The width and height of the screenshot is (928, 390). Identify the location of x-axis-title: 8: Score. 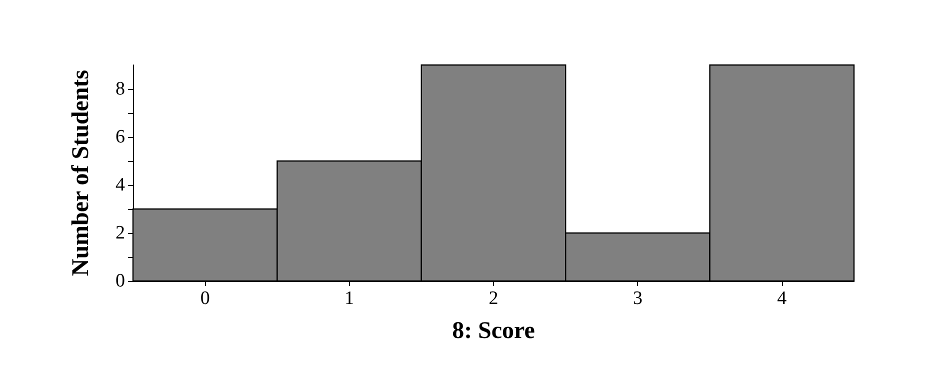
(494, 331).